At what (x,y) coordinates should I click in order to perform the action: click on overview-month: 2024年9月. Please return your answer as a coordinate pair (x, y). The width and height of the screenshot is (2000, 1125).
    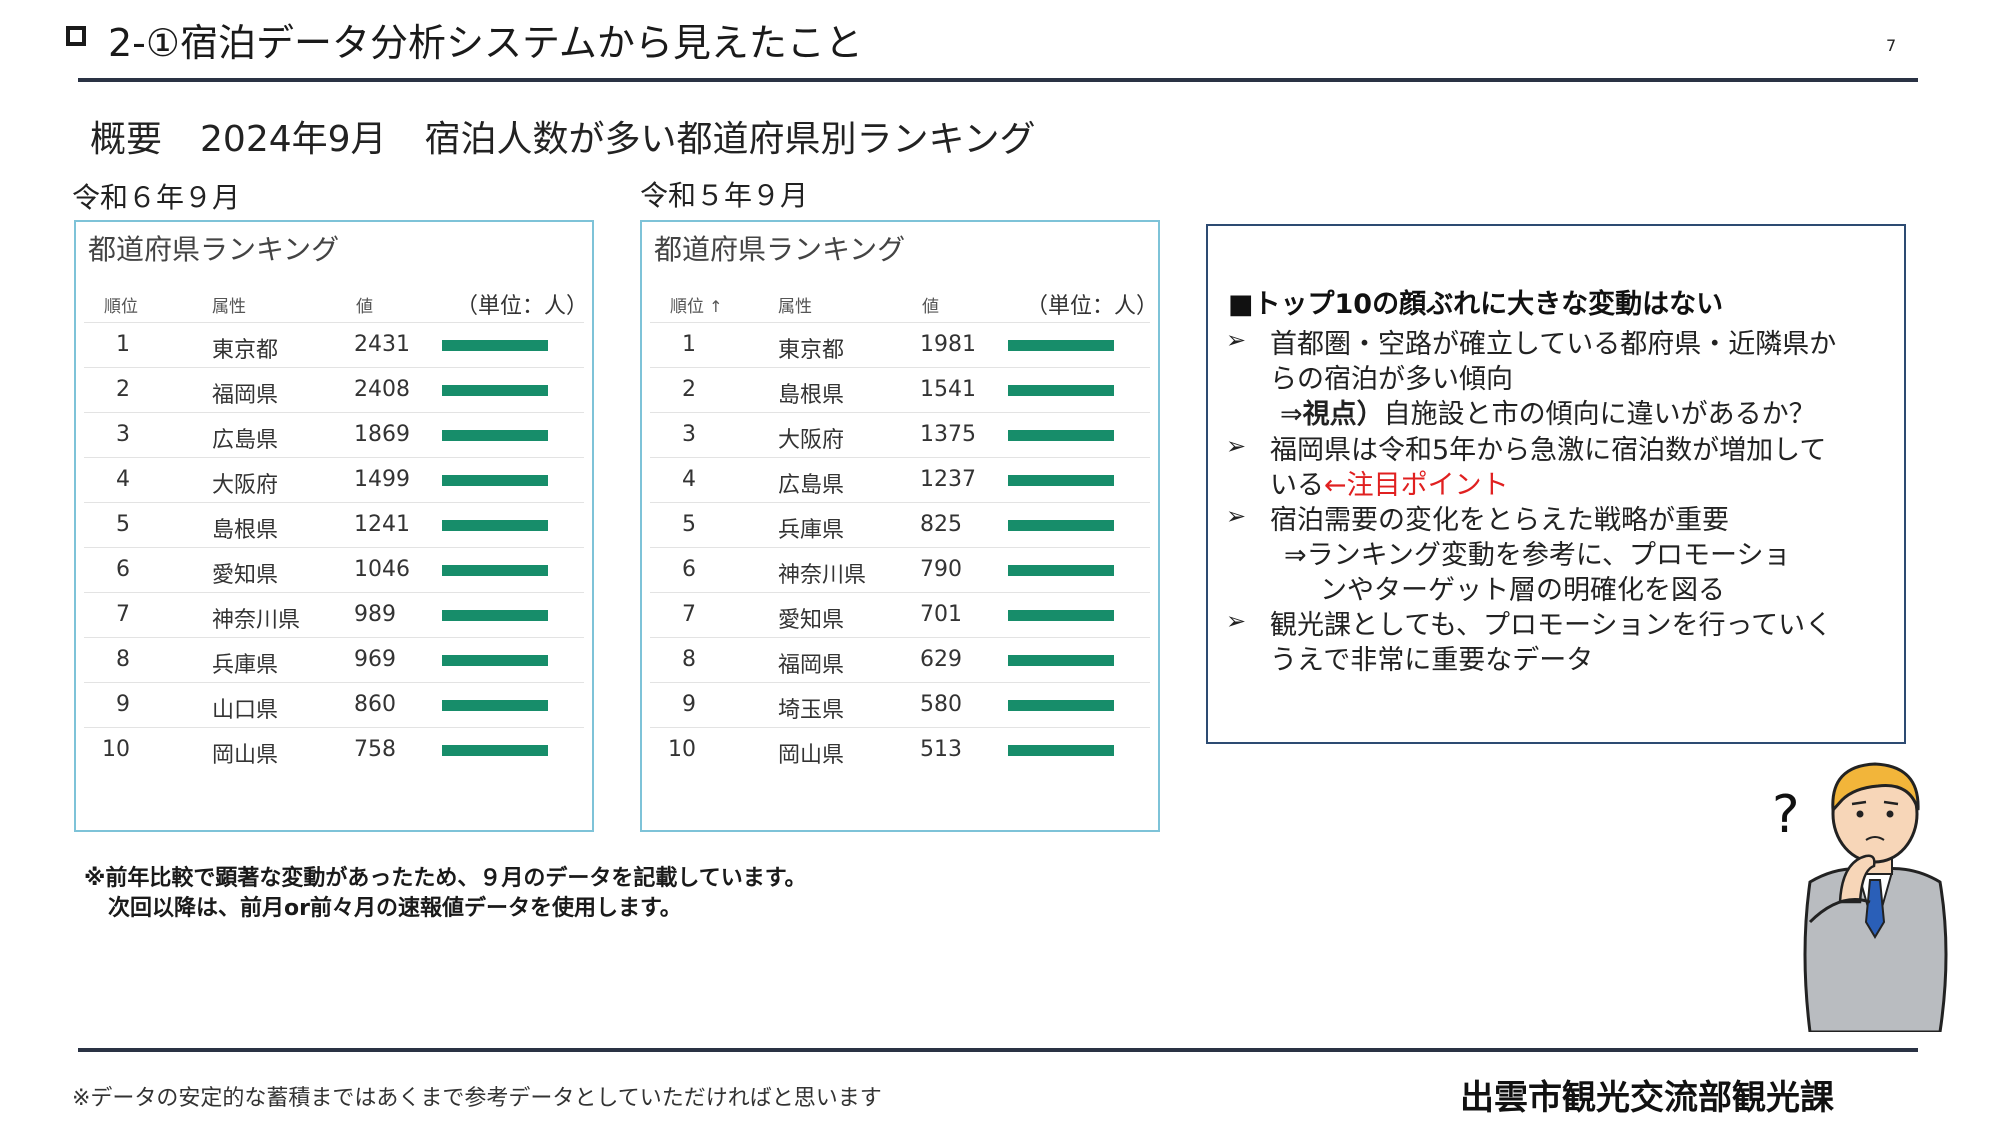
    Looking at the image, I should click on (293, 139).